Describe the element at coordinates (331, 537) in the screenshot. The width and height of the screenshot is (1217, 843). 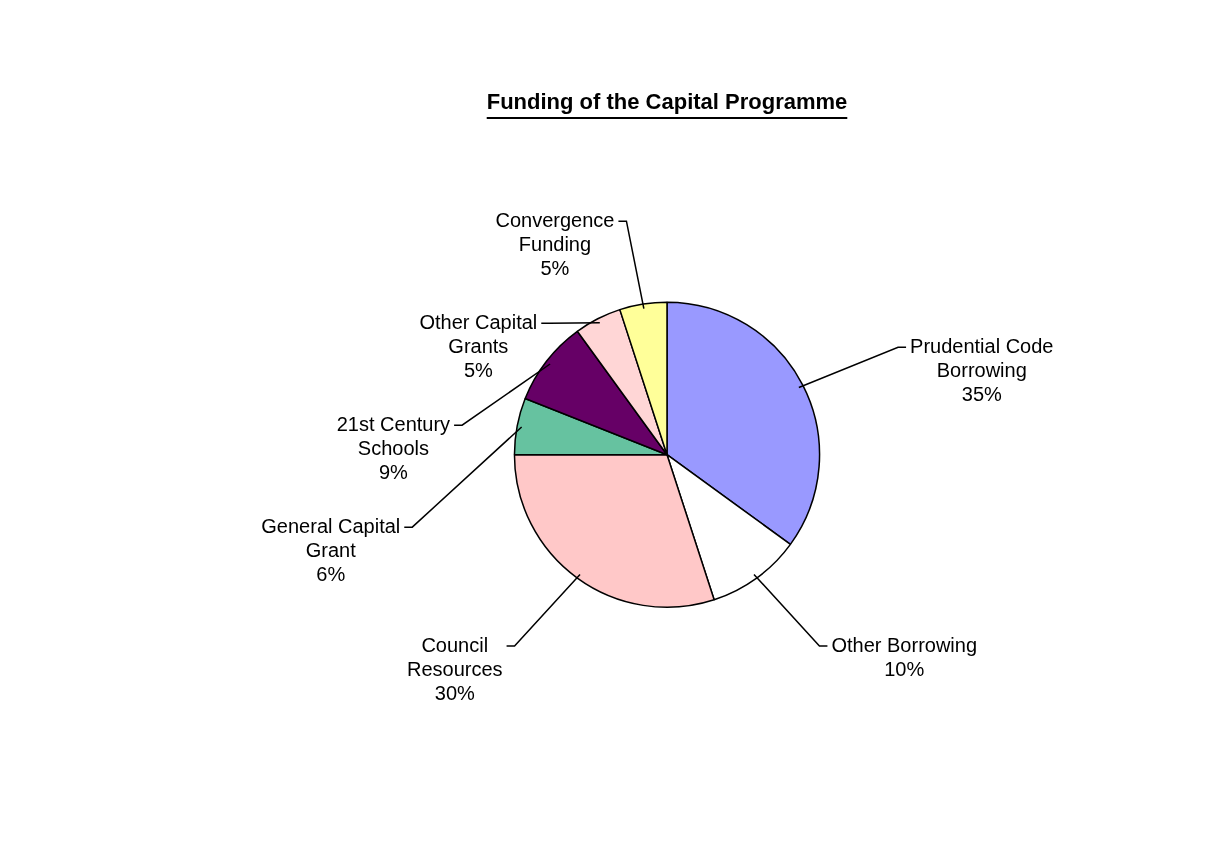
I see `slice-label: General Capital Grant` at that location.